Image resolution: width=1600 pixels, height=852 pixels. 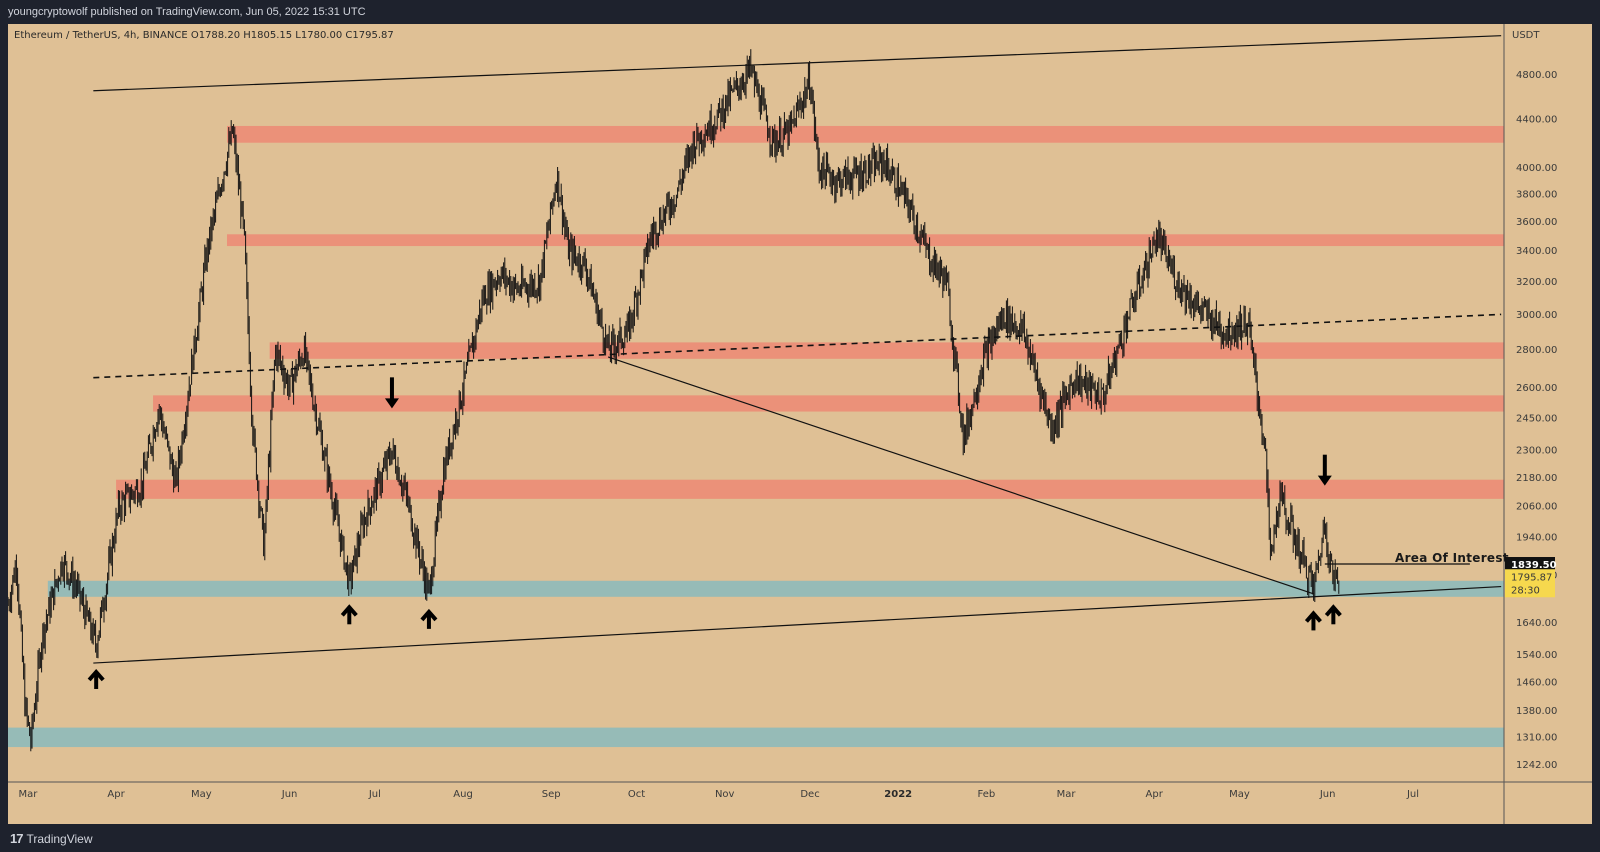 I want to click on price-tick-label: 3600.00, so click(x=1536, y=222).